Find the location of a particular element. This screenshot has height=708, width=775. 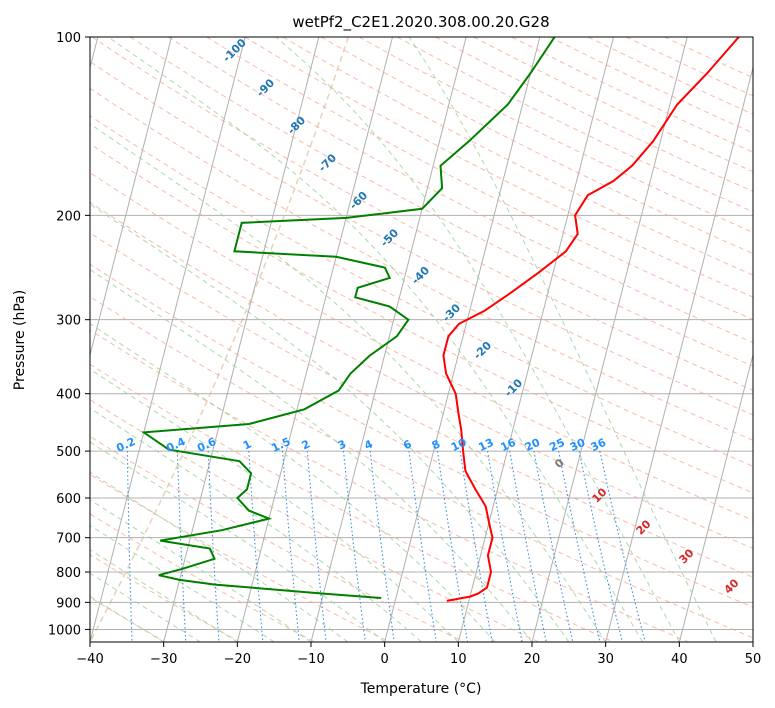

x-axis-label: Temperature (°C) is located at coordinates (421, 689).